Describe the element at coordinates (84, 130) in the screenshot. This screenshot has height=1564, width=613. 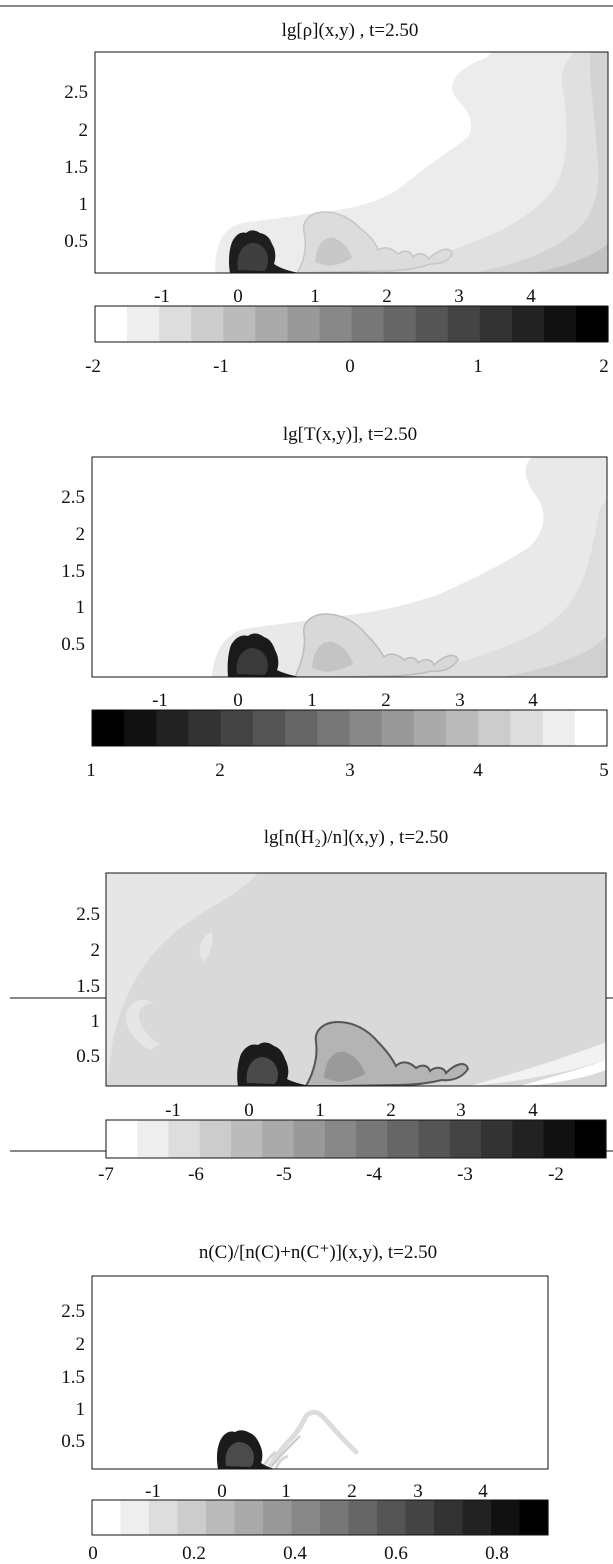
I see `y-tick-label: 2` at that location.